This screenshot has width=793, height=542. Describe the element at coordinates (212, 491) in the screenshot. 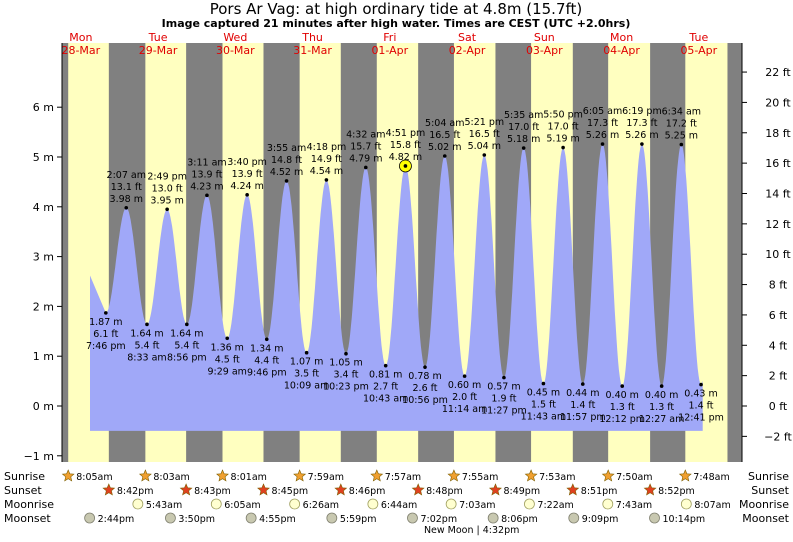

I see `sunset-time: 8:43pm` at that location.